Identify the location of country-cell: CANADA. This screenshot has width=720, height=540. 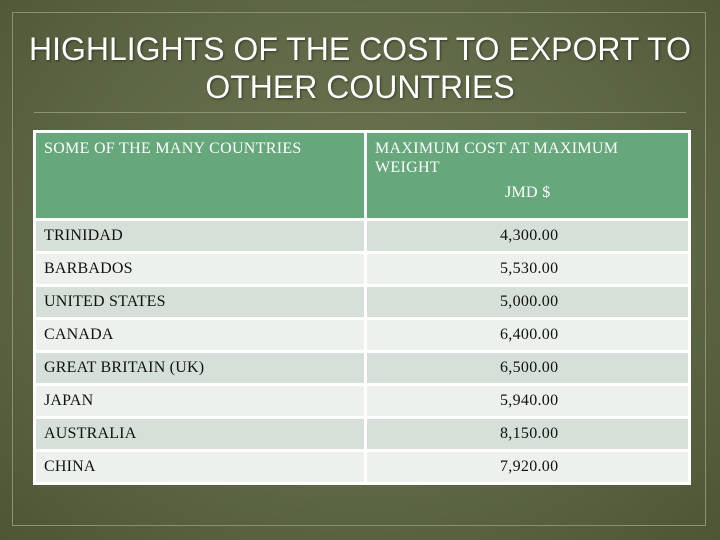
(200, 335).